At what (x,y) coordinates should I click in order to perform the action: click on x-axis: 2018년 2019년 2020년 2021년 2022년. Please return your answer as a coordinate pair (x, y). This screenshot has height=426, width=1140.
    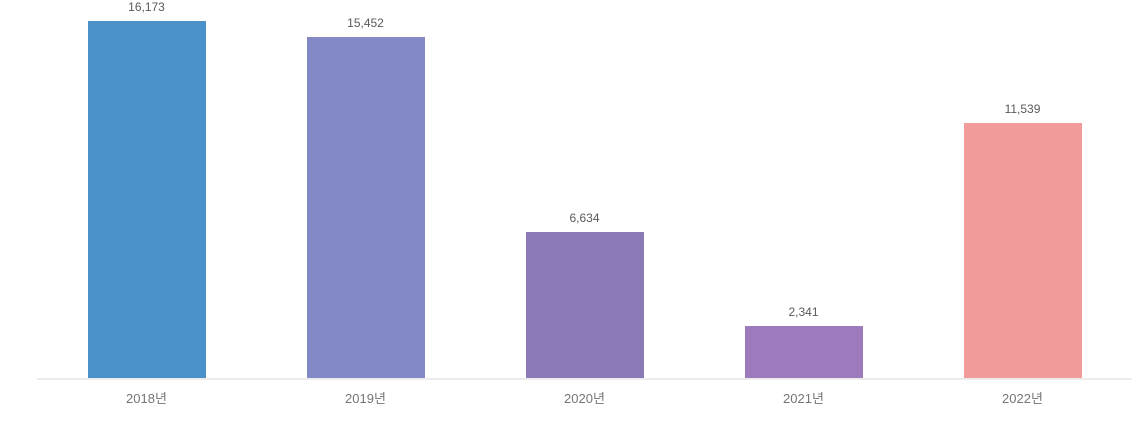
    Looking at the image, I should click on (584, 397).